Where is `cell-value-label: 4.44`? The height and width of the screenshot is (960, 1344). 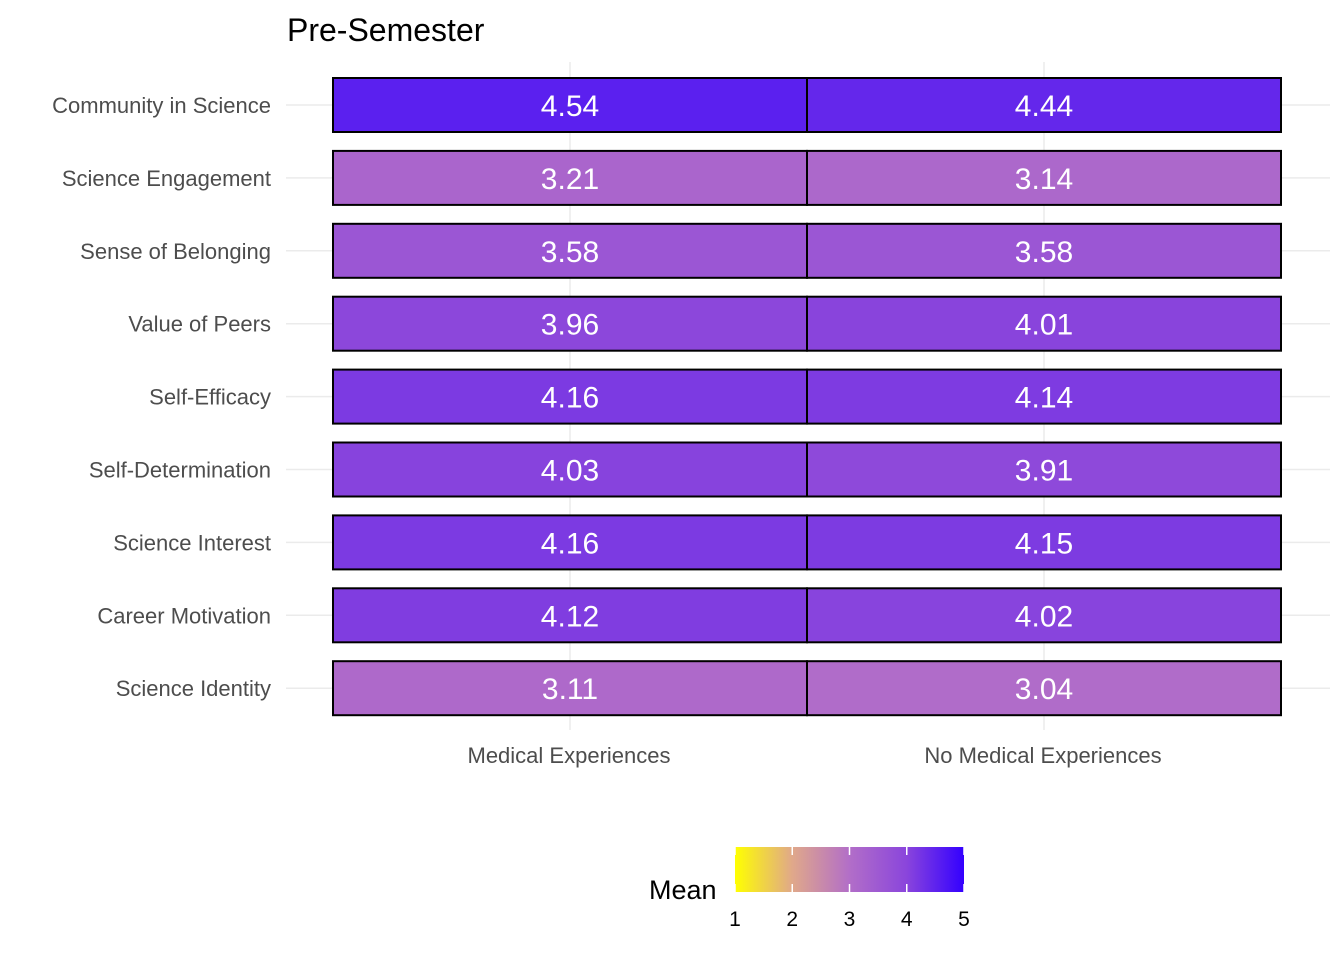 cell-value-label: 4.44 is located at coordinates (1044, 106).